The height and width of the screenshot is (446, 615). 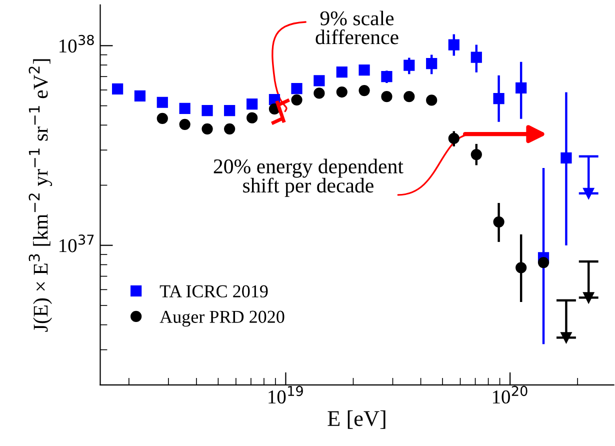 What do you see at coordinates (357, 419) in the screenshot?
I see `x-axis-title: E [eV]` at bounding box center [357, 419].